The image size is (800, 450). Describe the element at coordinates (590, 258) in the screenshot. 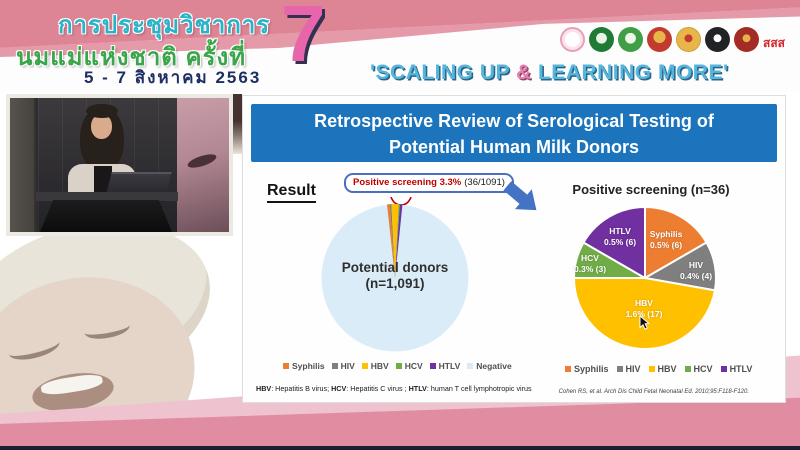

I see `slice-label-hcv-name: HCV` at that location.